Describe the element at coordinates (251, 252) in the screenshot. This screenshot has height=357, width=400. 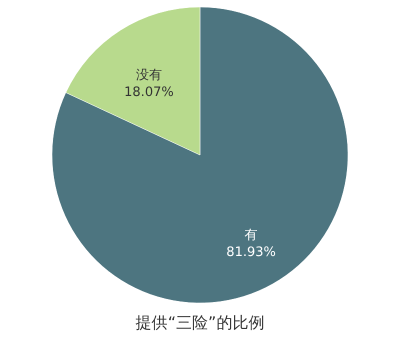
I see `data-label: 81.93%` at that location.